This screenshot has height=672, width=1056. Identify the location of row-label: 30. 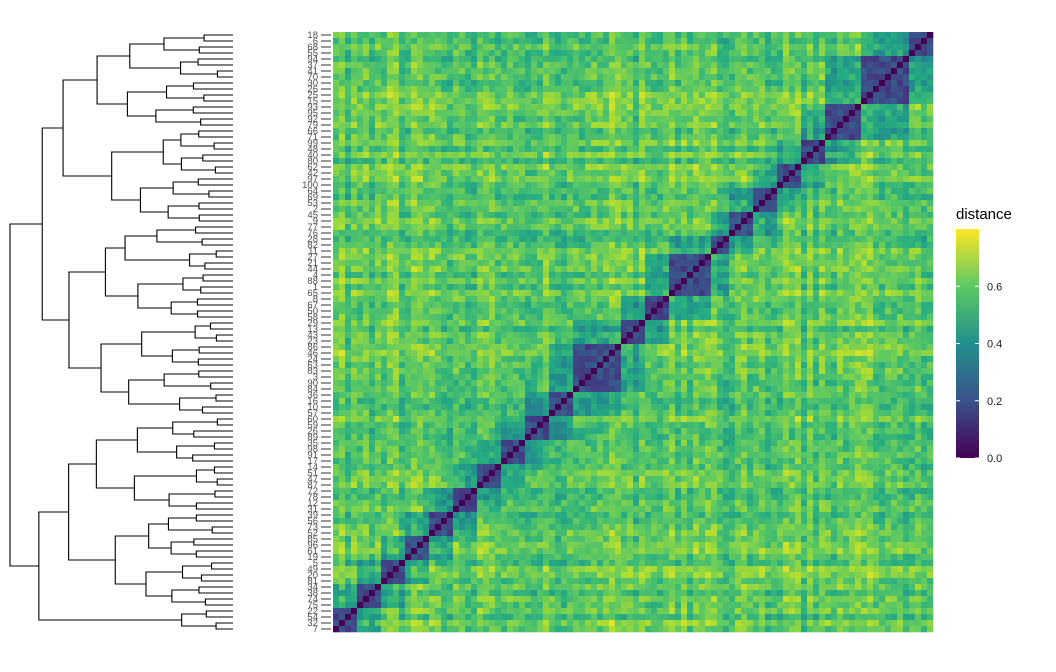
(312, 83).